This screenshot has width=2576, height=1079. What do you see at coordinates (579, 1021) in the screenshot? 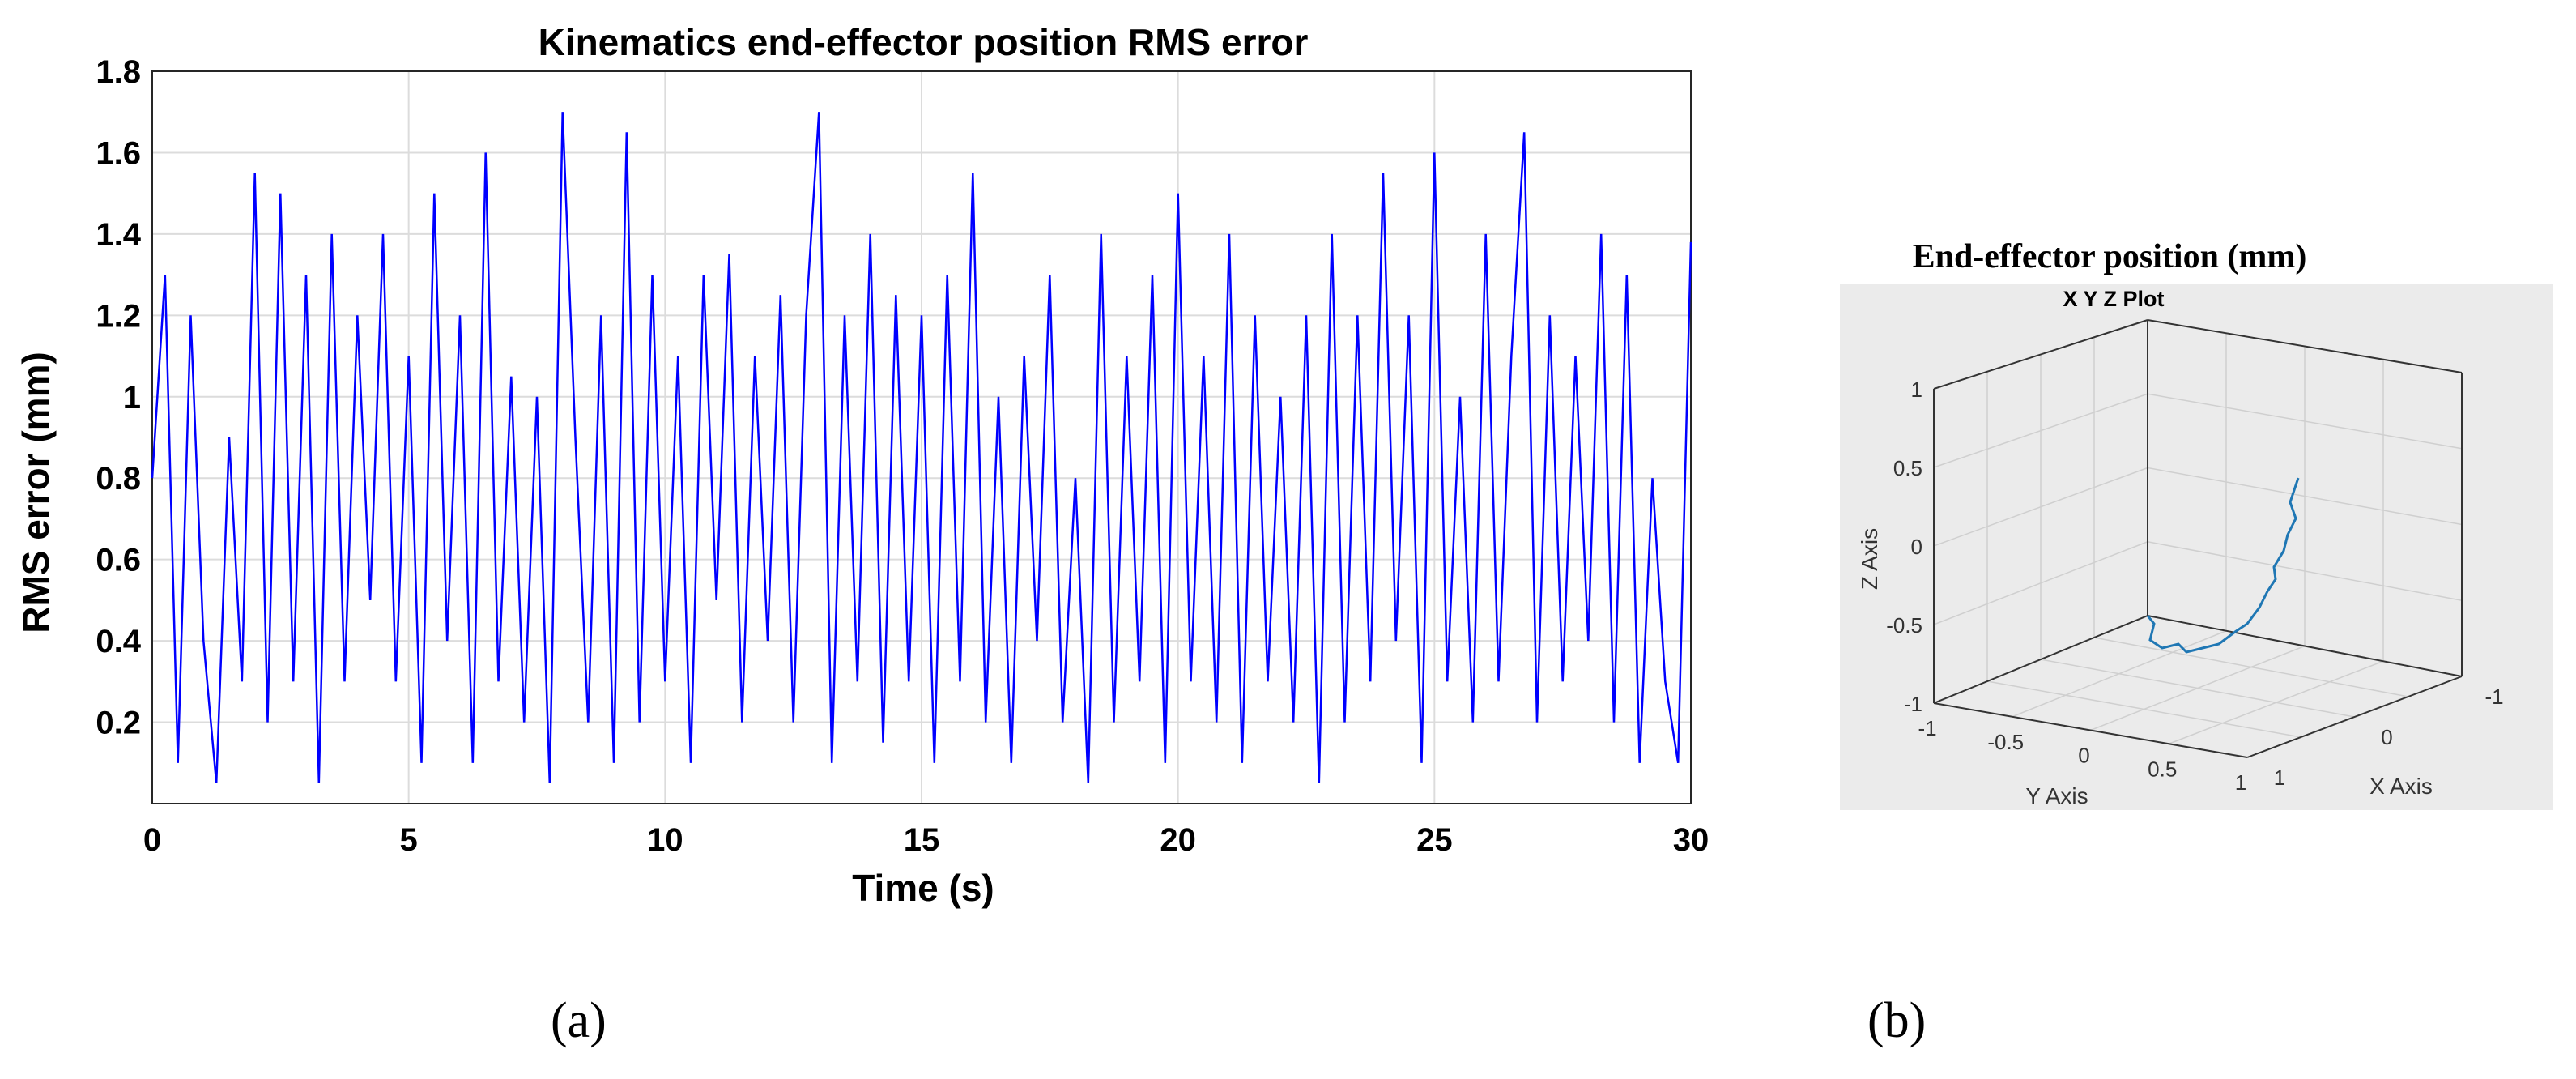
I see `panel-label-a: (a)` at bounding box center [579, 1021].